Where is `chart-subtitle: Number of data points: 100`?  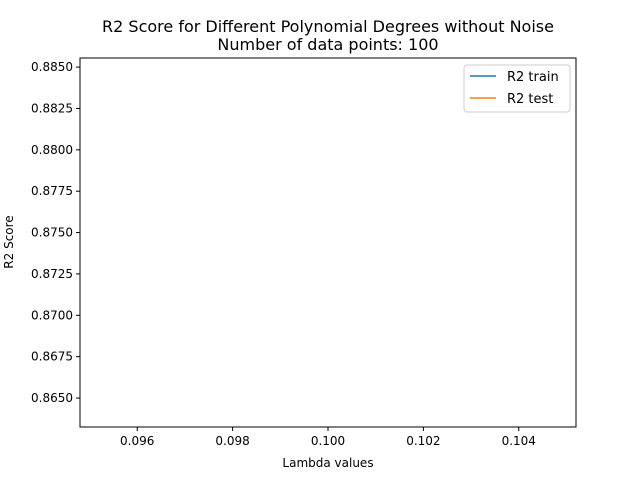 chart-subtitle: Number of data points: 100 is located at coordinates (327, 44).